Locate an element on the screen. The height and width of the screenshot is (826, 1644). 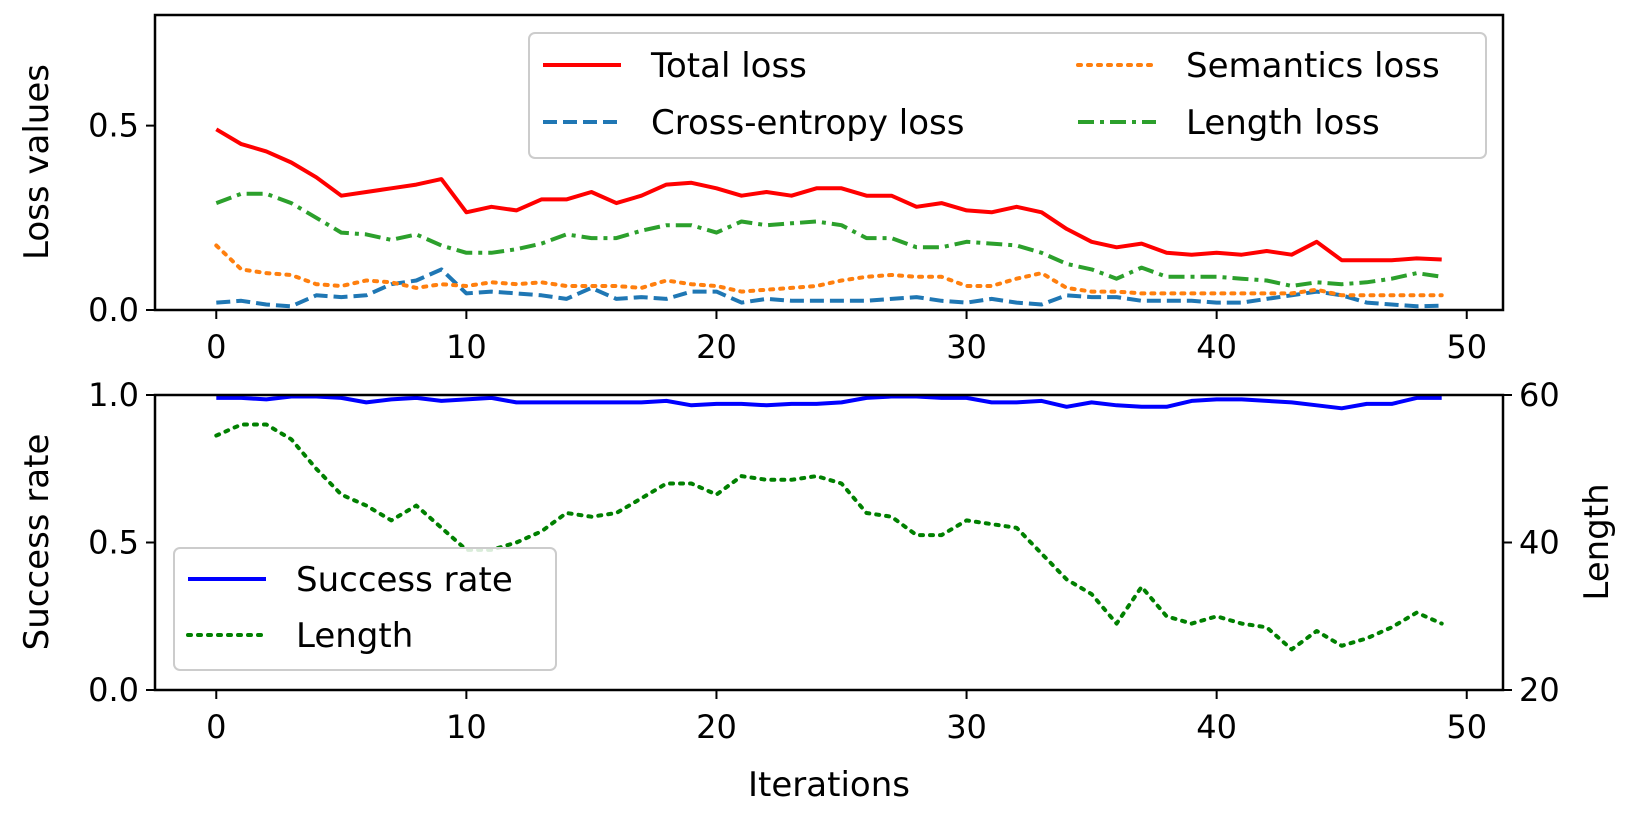
loss-y-axis-title: Loss values is located at coordinates (37, 162).